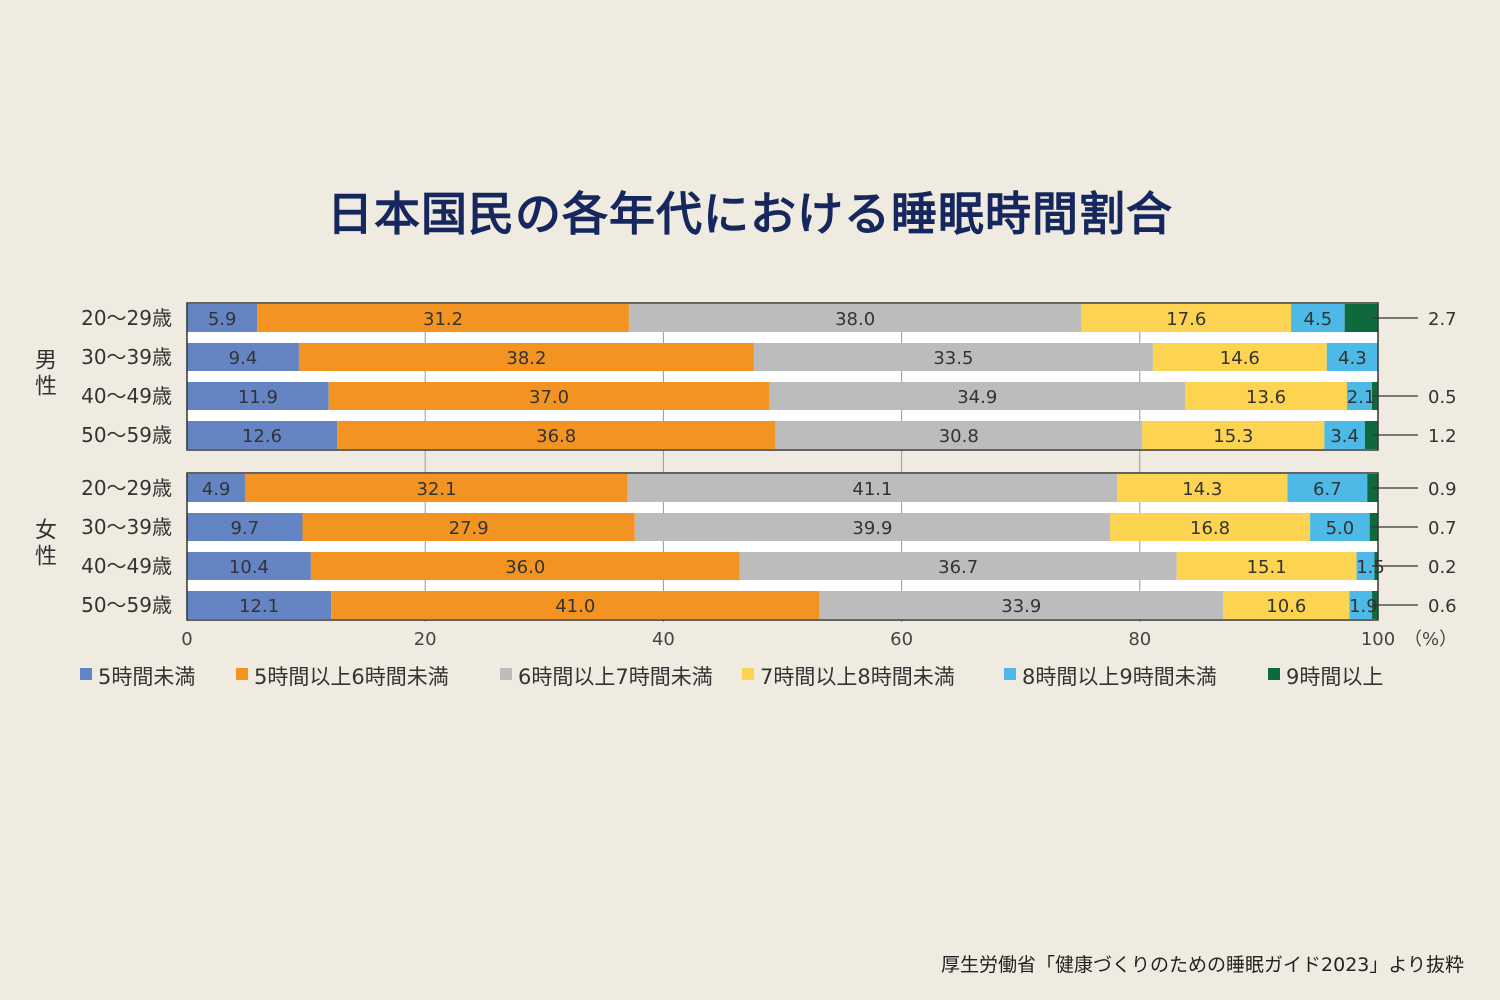 Image resolution: width=1500 pixels, height=1000 pixels. I want to click on axis-unit-label: （%）, so click(1430, 639).